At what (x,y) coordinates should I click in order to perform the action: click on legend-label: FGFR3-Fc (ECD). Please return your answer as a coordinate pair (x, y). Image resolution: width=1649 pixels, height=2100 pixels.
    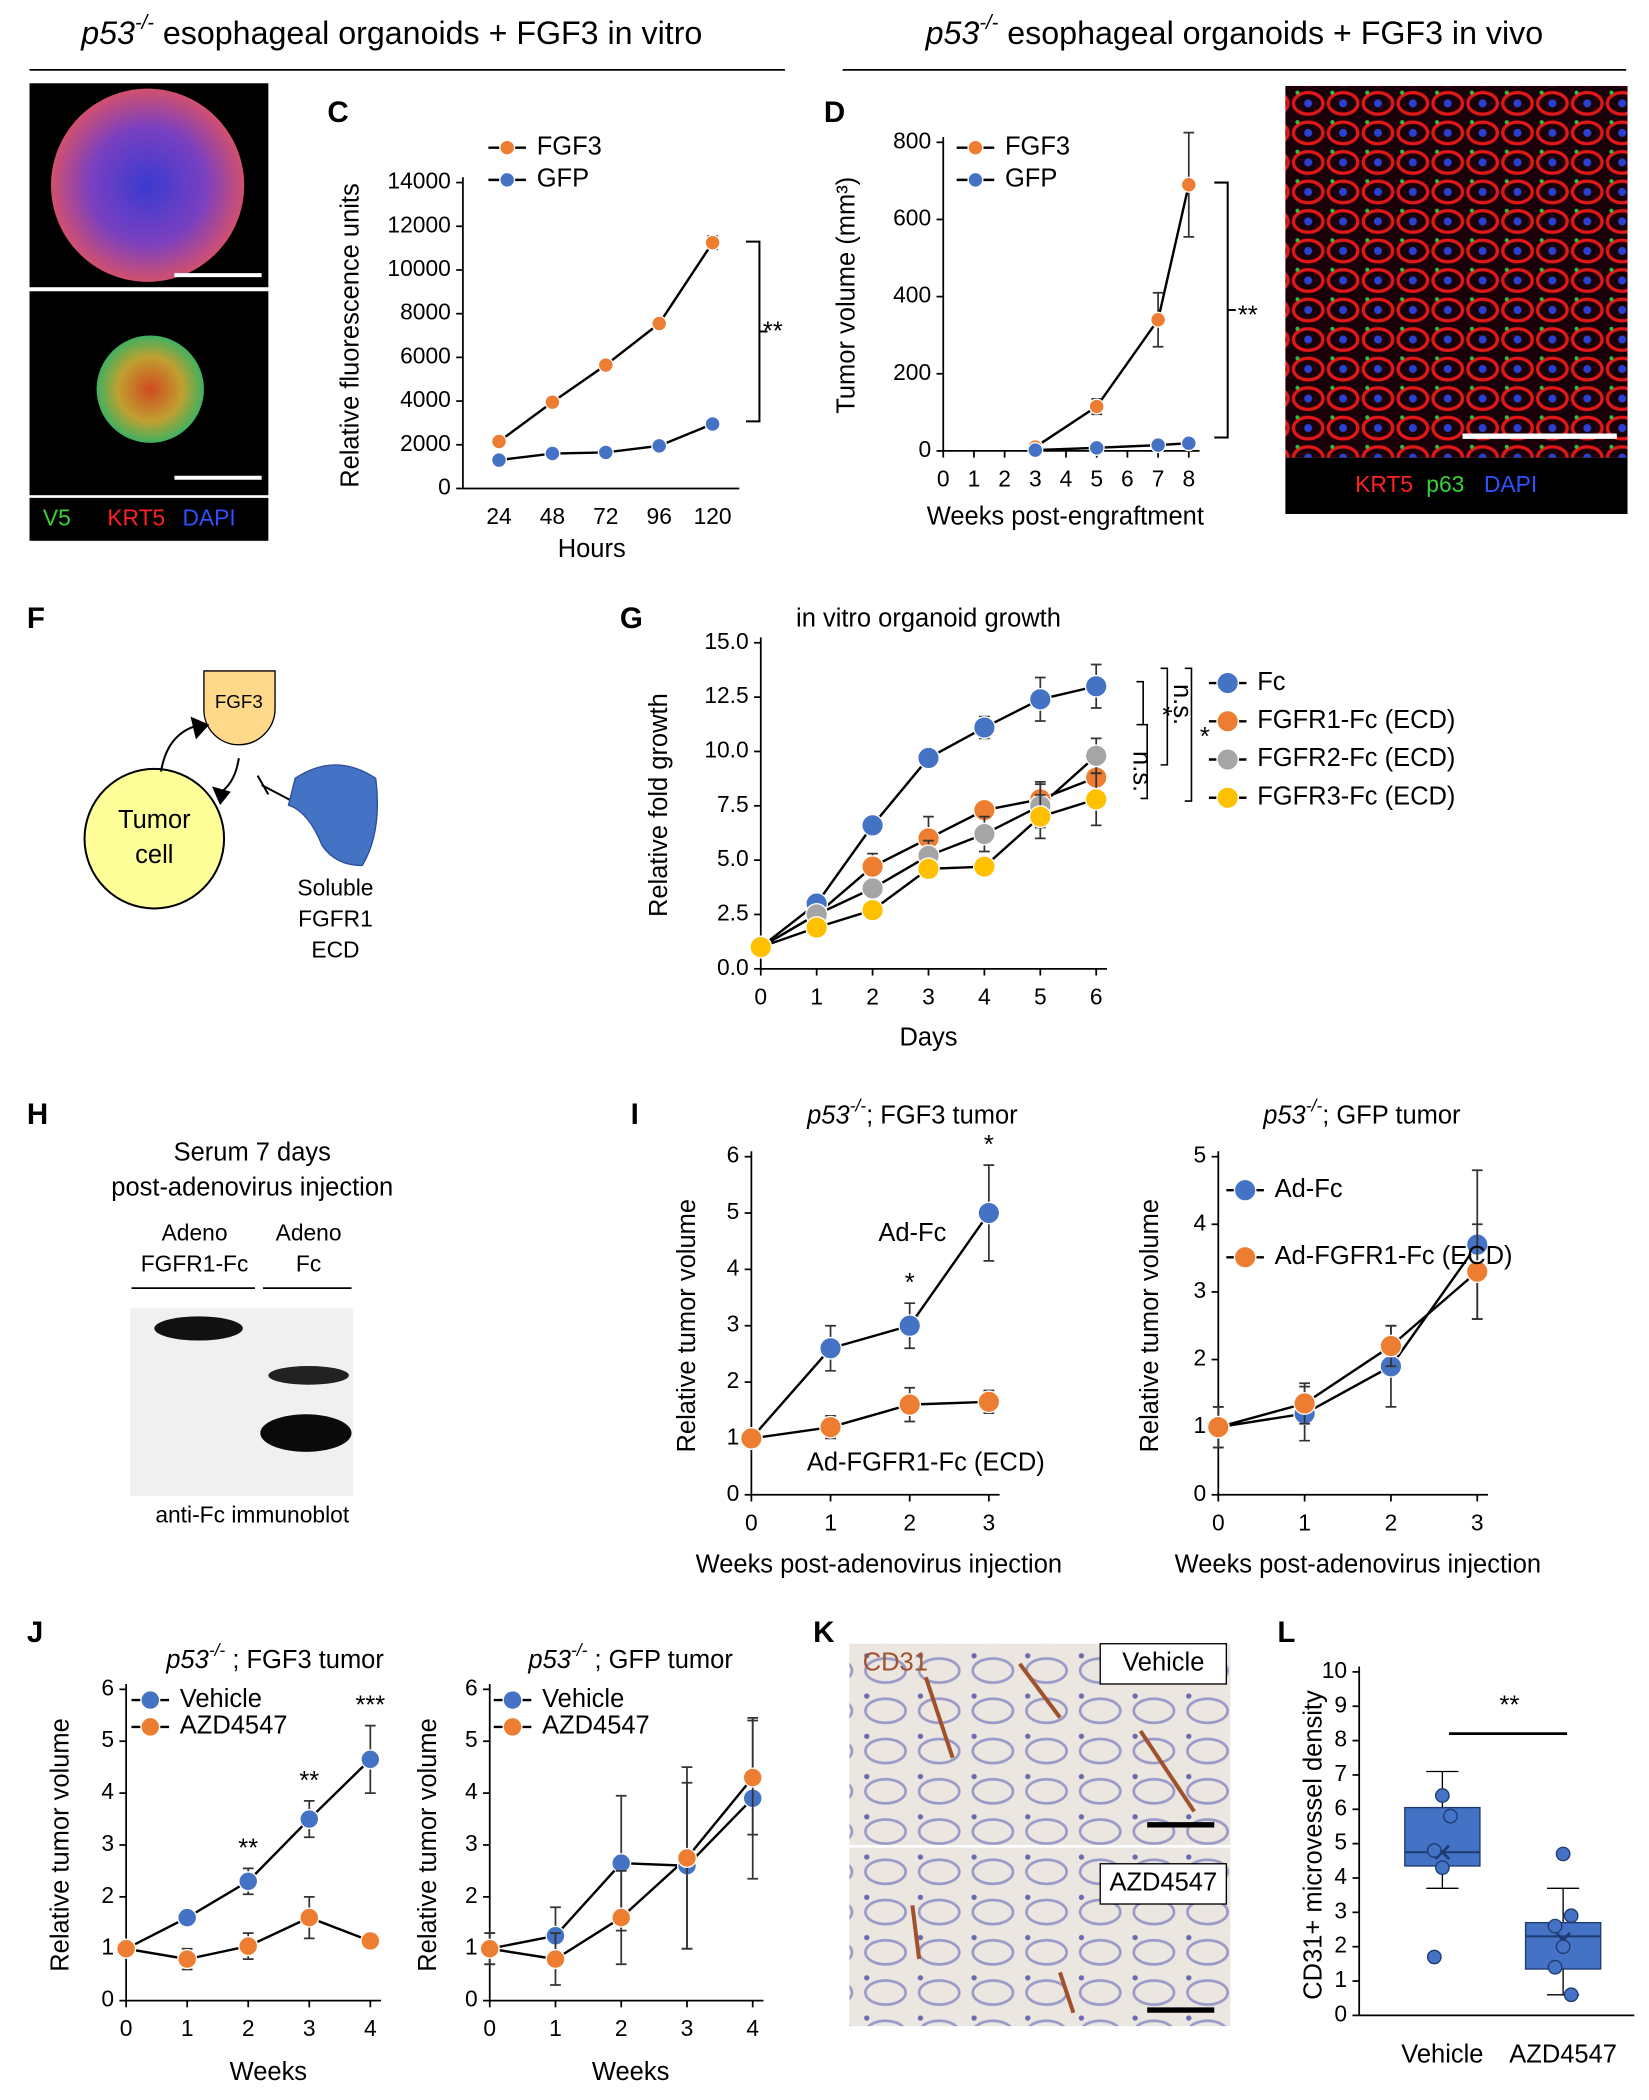
    Looking at the image, I should click on (1356, 796).